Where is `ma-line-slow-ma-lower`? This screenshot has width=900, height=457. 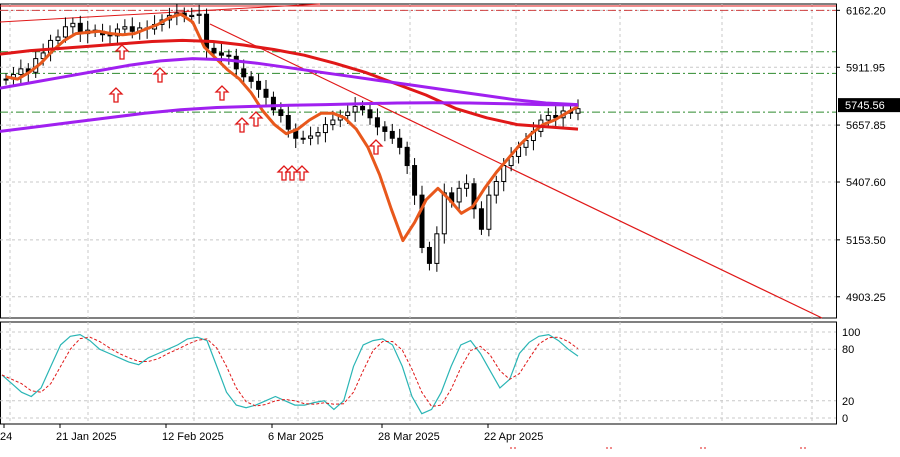 ma-line-slow-ma-lower is located at coordinates (289, 117).